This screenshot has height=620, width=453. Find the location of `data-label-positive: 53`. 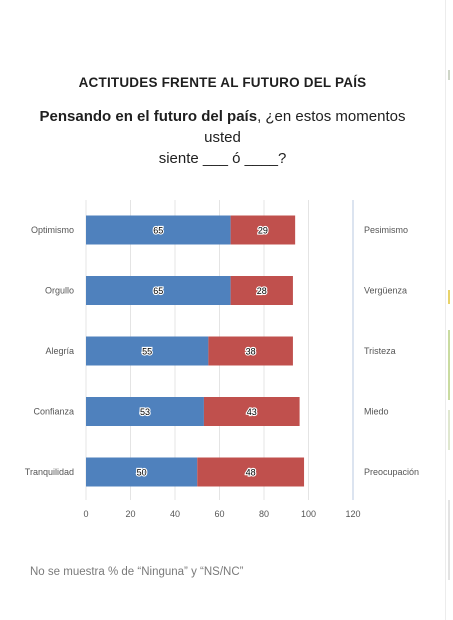

data-label-positive: 53 is located at coordinates (145, 412).